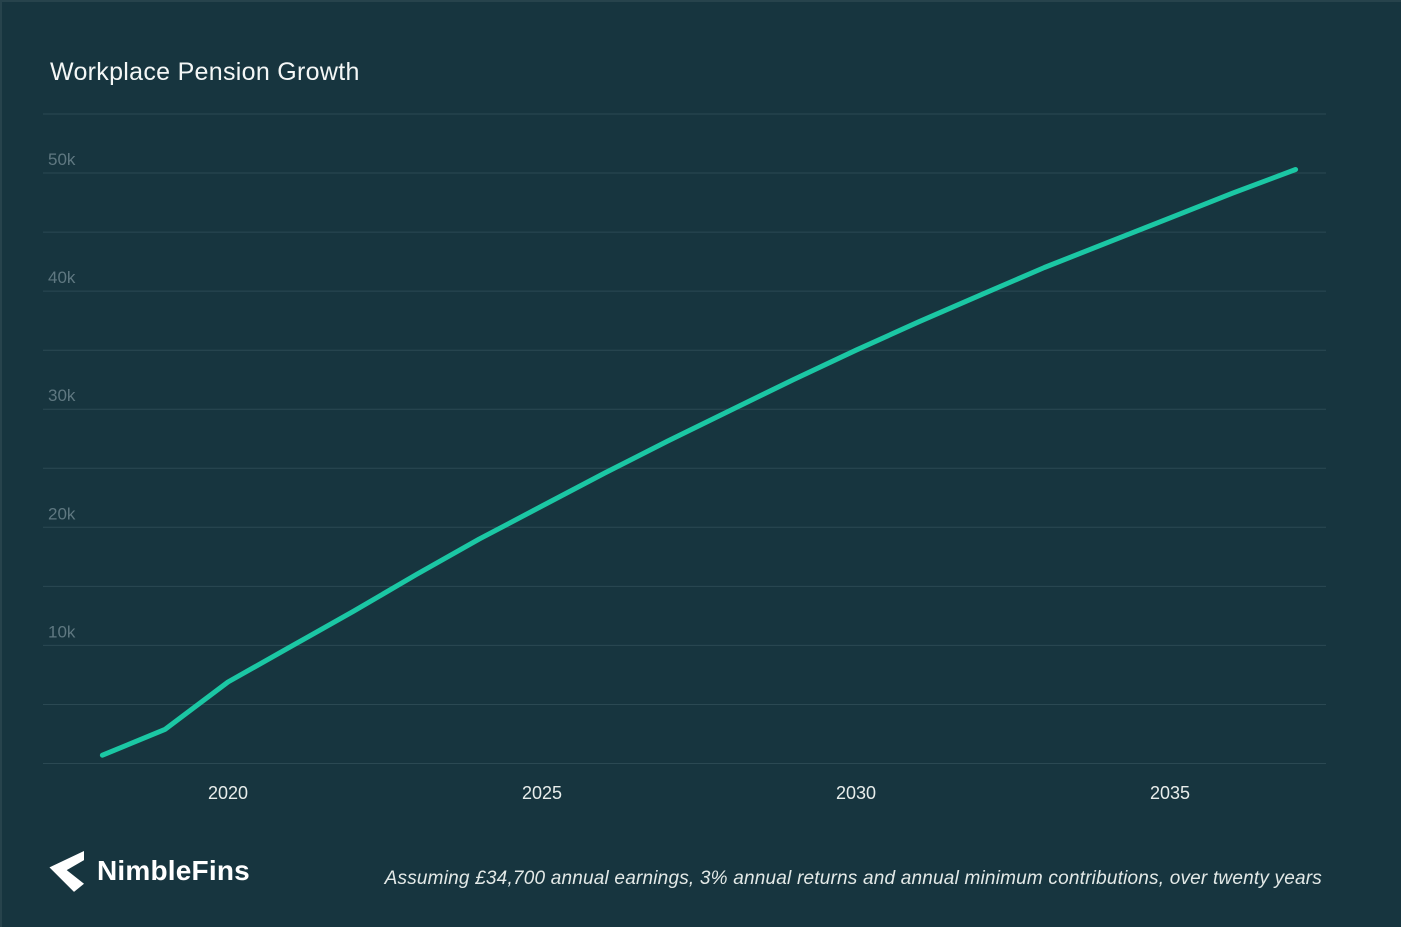  Describe the element at coordinates (856, 793) in the screenshot. I see `x-axis-tick-label: 2030` at that location.